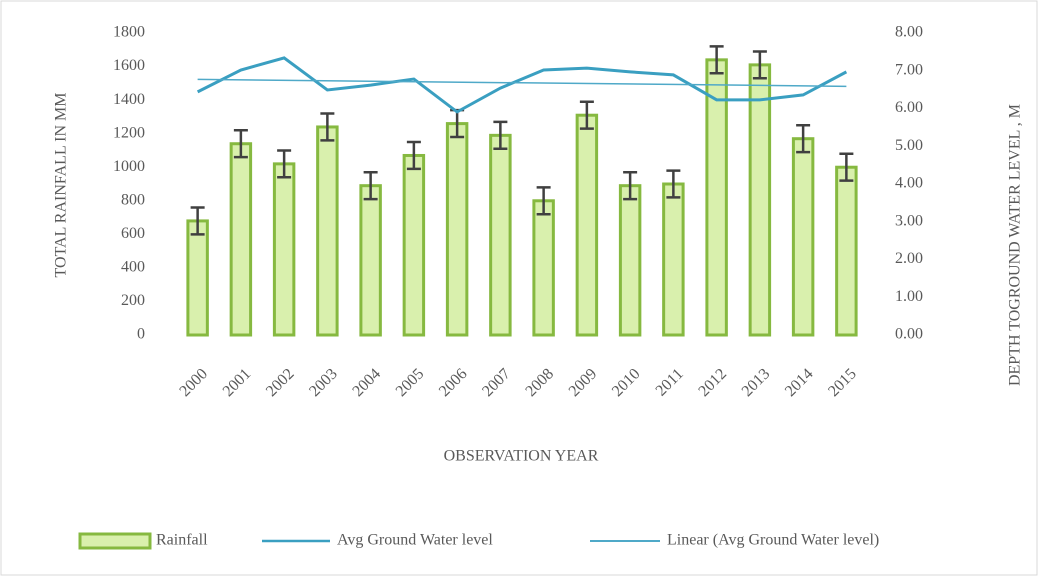 The height and width of the screenshot is (576, 1038). Describe the element at coordinates (521, 456) in the screenshot. I see `x-axis-title: OBSERVATION YEAR` at that location.